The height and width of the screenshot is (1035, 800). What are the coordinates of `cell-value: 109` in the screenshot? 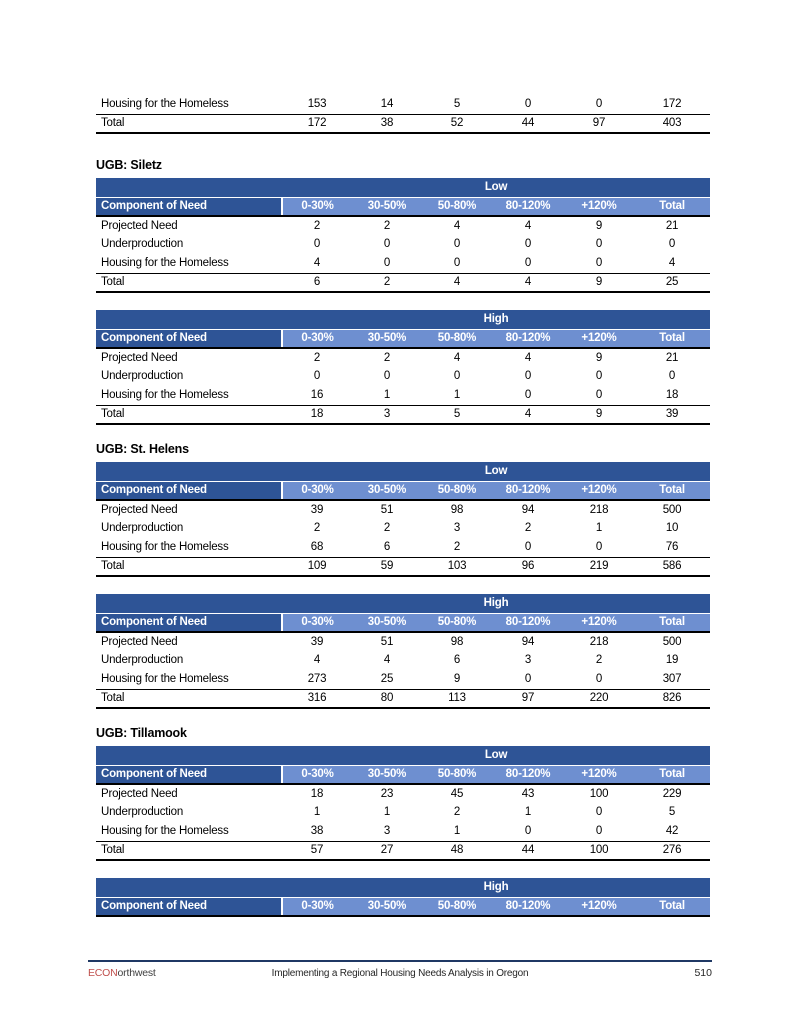 It's located at (317, 567).